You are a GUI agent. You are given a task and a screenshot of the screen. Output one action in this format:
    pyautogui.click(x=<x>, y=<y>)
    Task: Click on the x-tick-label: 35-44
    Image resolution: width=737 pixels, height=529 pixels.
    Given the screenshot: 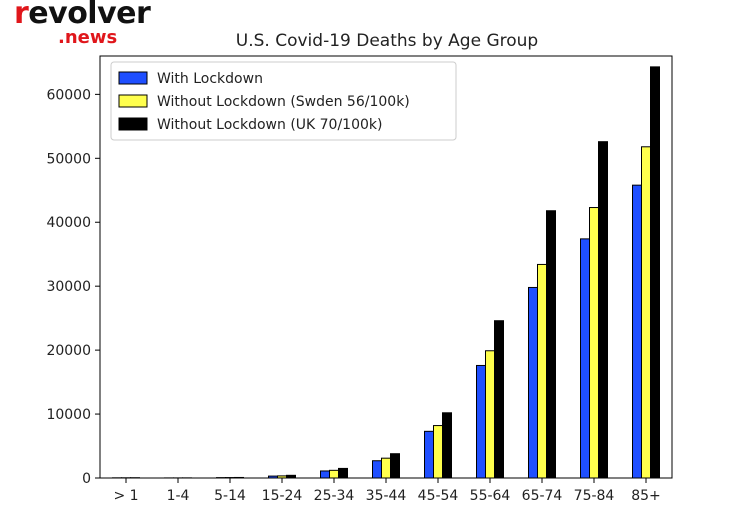 What is the action you would take?
    pyautogui.click(x=386, y=496)
    